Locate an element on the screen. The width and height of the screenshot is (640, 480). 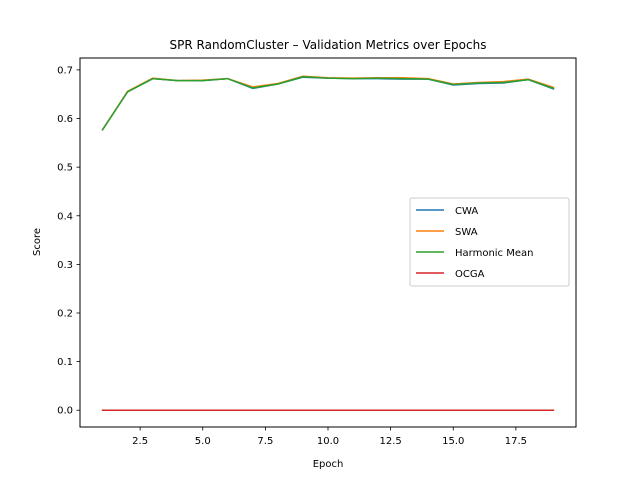
x-tick-label: 10.0 is located at coordinates (328, 441).